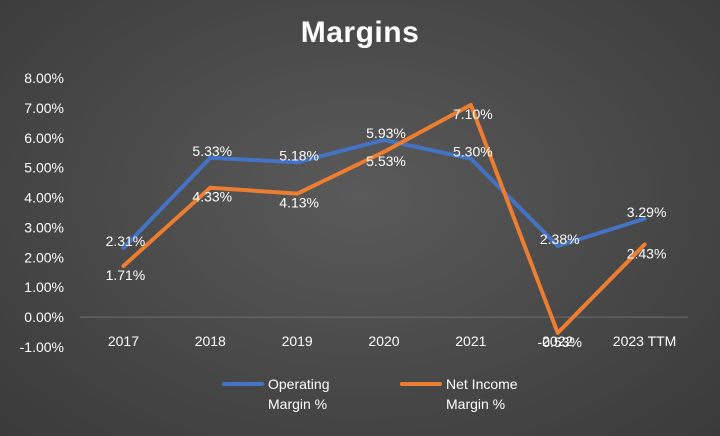 The width and height of the screenshot is (720, 436). What do you see at coordinates (44, 168) in the screenshot?
I see `y-tick-label: 5.00%` at bounding box center [44, 168].